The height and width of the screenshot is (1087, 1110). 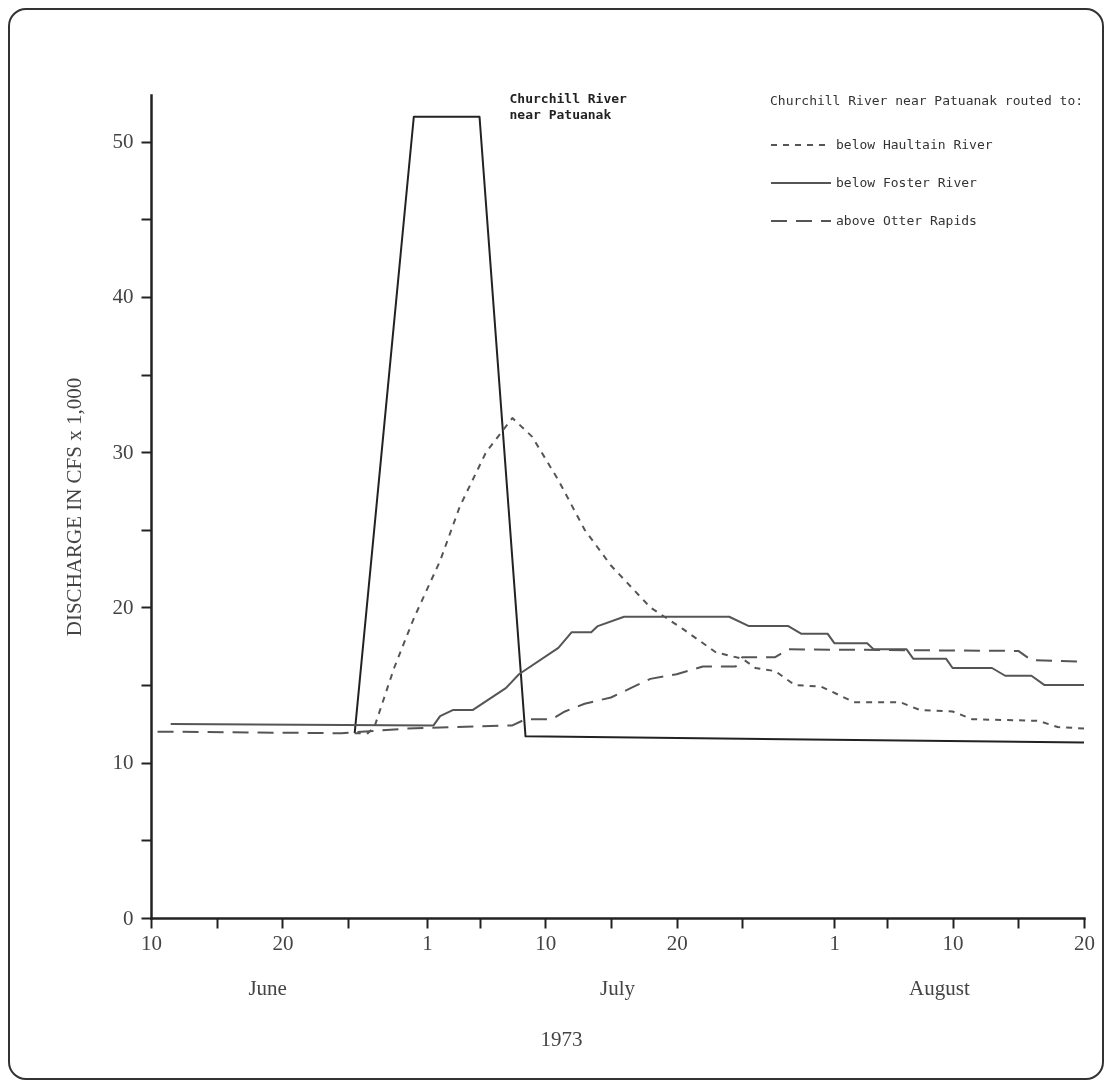 I want to click on legend-title: Churchill River near Patuanak routed to:, so click(x=927, y=100).